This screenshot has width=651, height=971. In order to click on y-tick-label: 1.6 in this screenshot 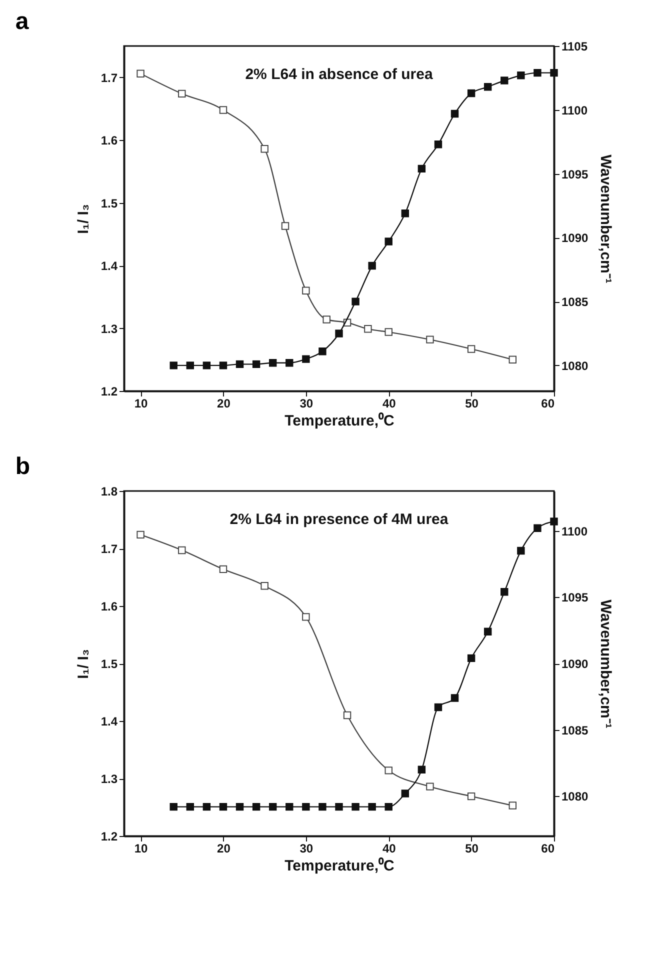, I will do `click(109, 141)`.